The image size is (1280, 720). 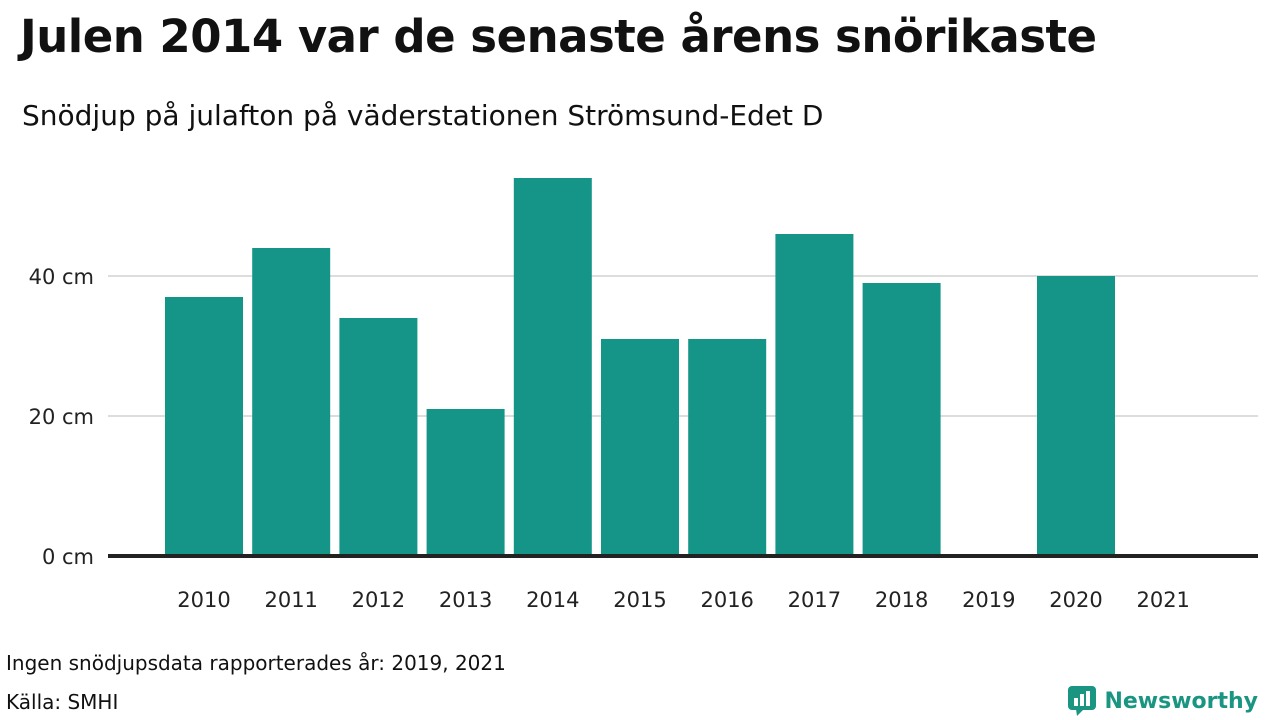 I want to click on y-tick-label: 20 cm, so click(x=61, y=417).